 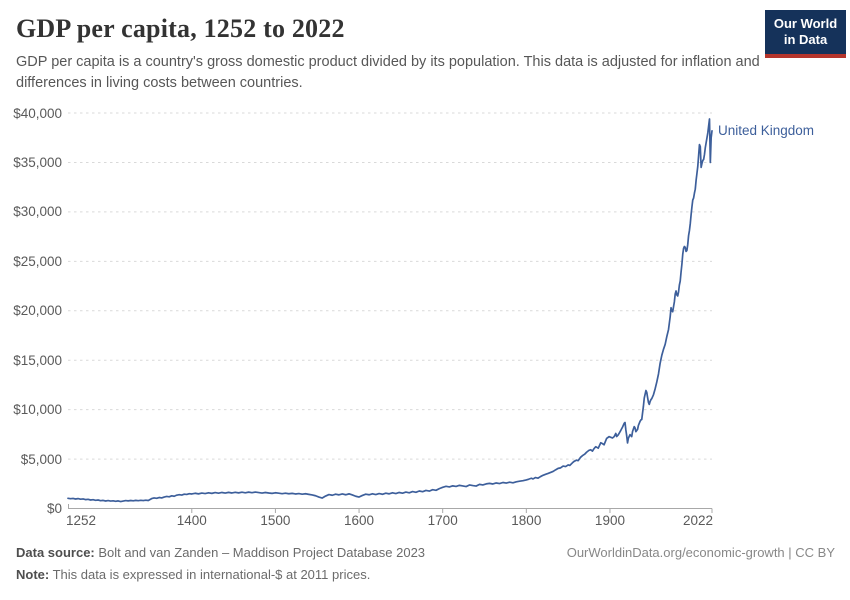 I want to click on y-axis-tick-label: $5,000, so click(x=41, y=459).